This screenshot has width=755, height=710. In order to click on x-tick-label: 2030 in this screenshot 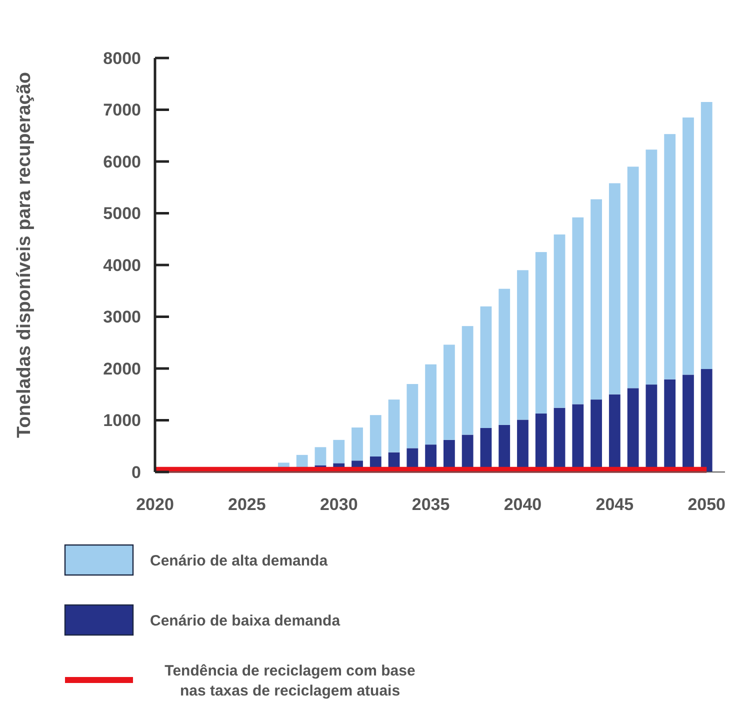, I will do `click(339, 504)`.